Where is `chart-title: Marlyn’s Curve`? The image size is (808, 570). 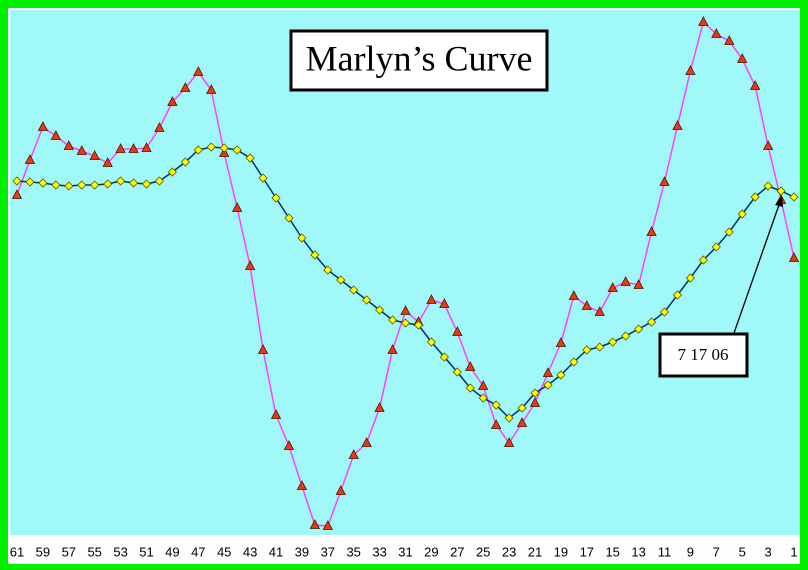
chart-title: Marlyn’s Curve is located at coordinates (419, 58).